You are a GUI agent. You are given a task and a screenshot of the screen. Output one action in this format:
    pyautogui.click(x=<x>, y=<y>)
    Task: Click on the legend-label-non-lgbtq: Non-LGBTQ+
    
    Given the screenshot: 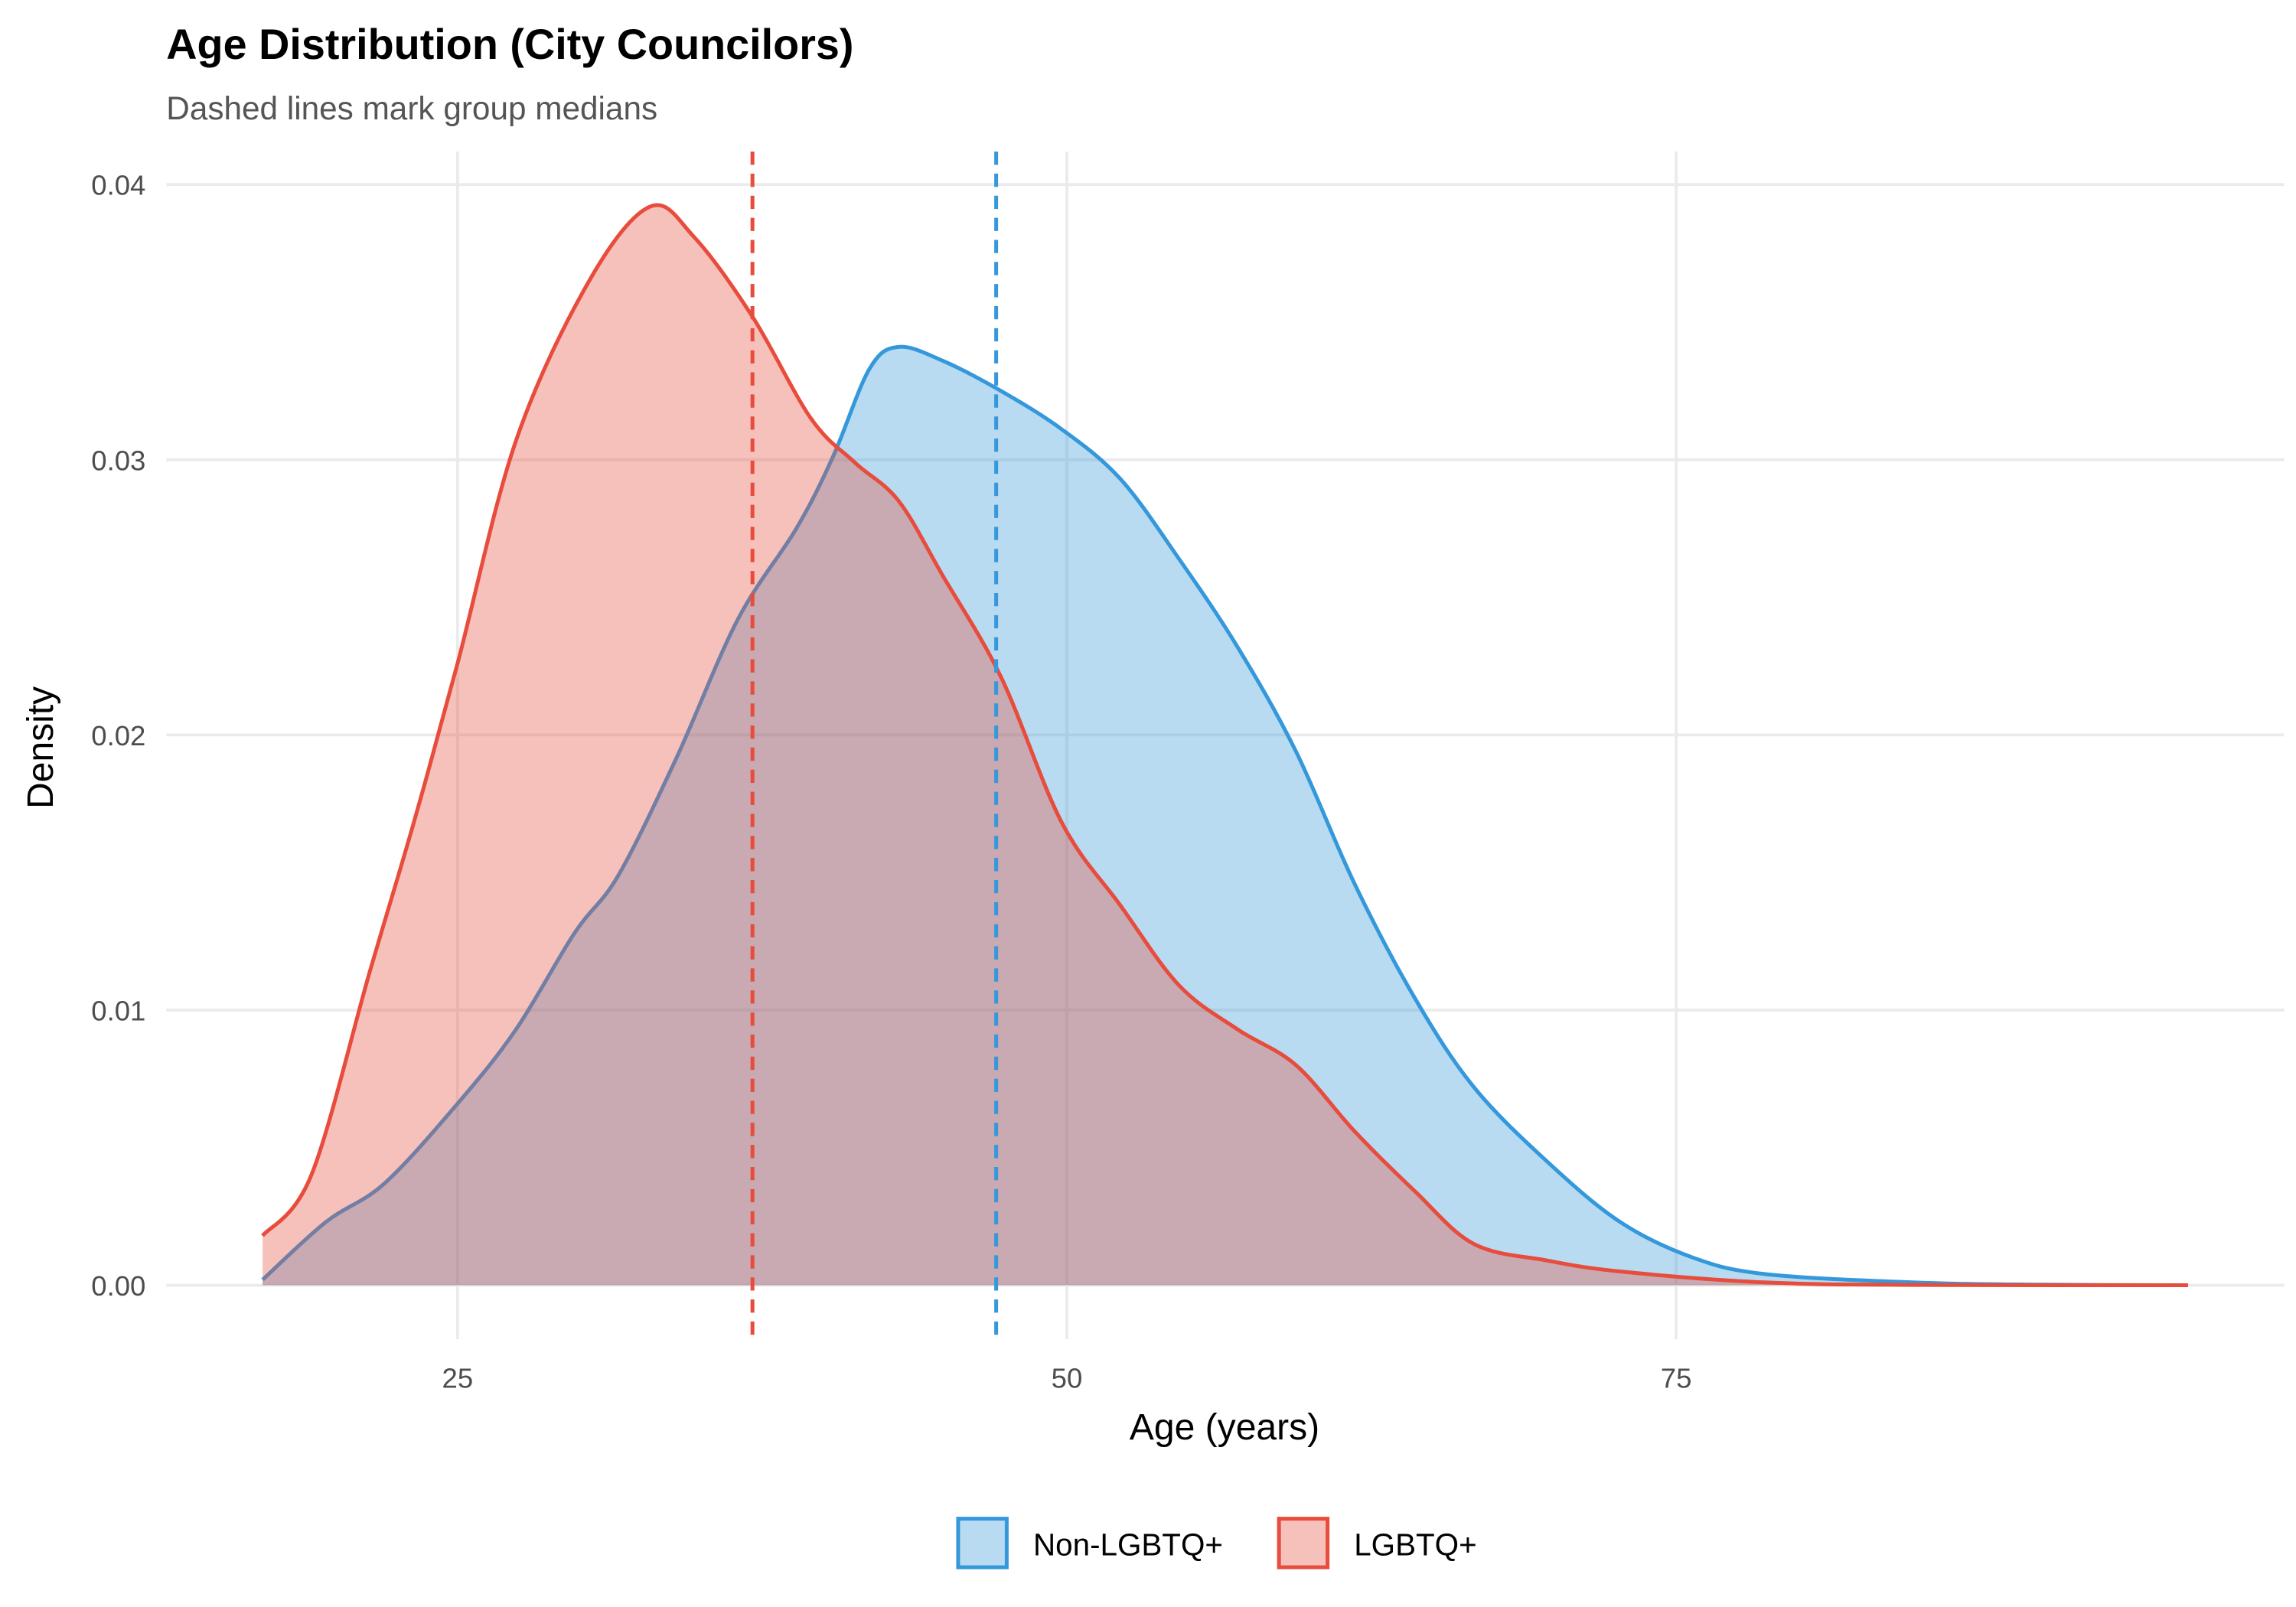 What is the action you would take?
    pyautogui.click(x=1128, y=1545)
    